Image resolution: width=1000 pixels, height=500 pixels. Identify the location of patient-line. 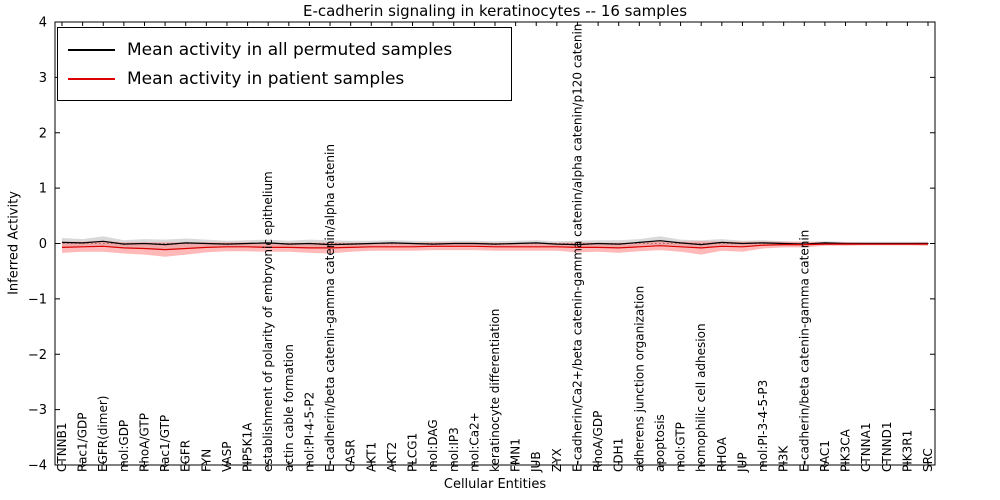
(494, 247).